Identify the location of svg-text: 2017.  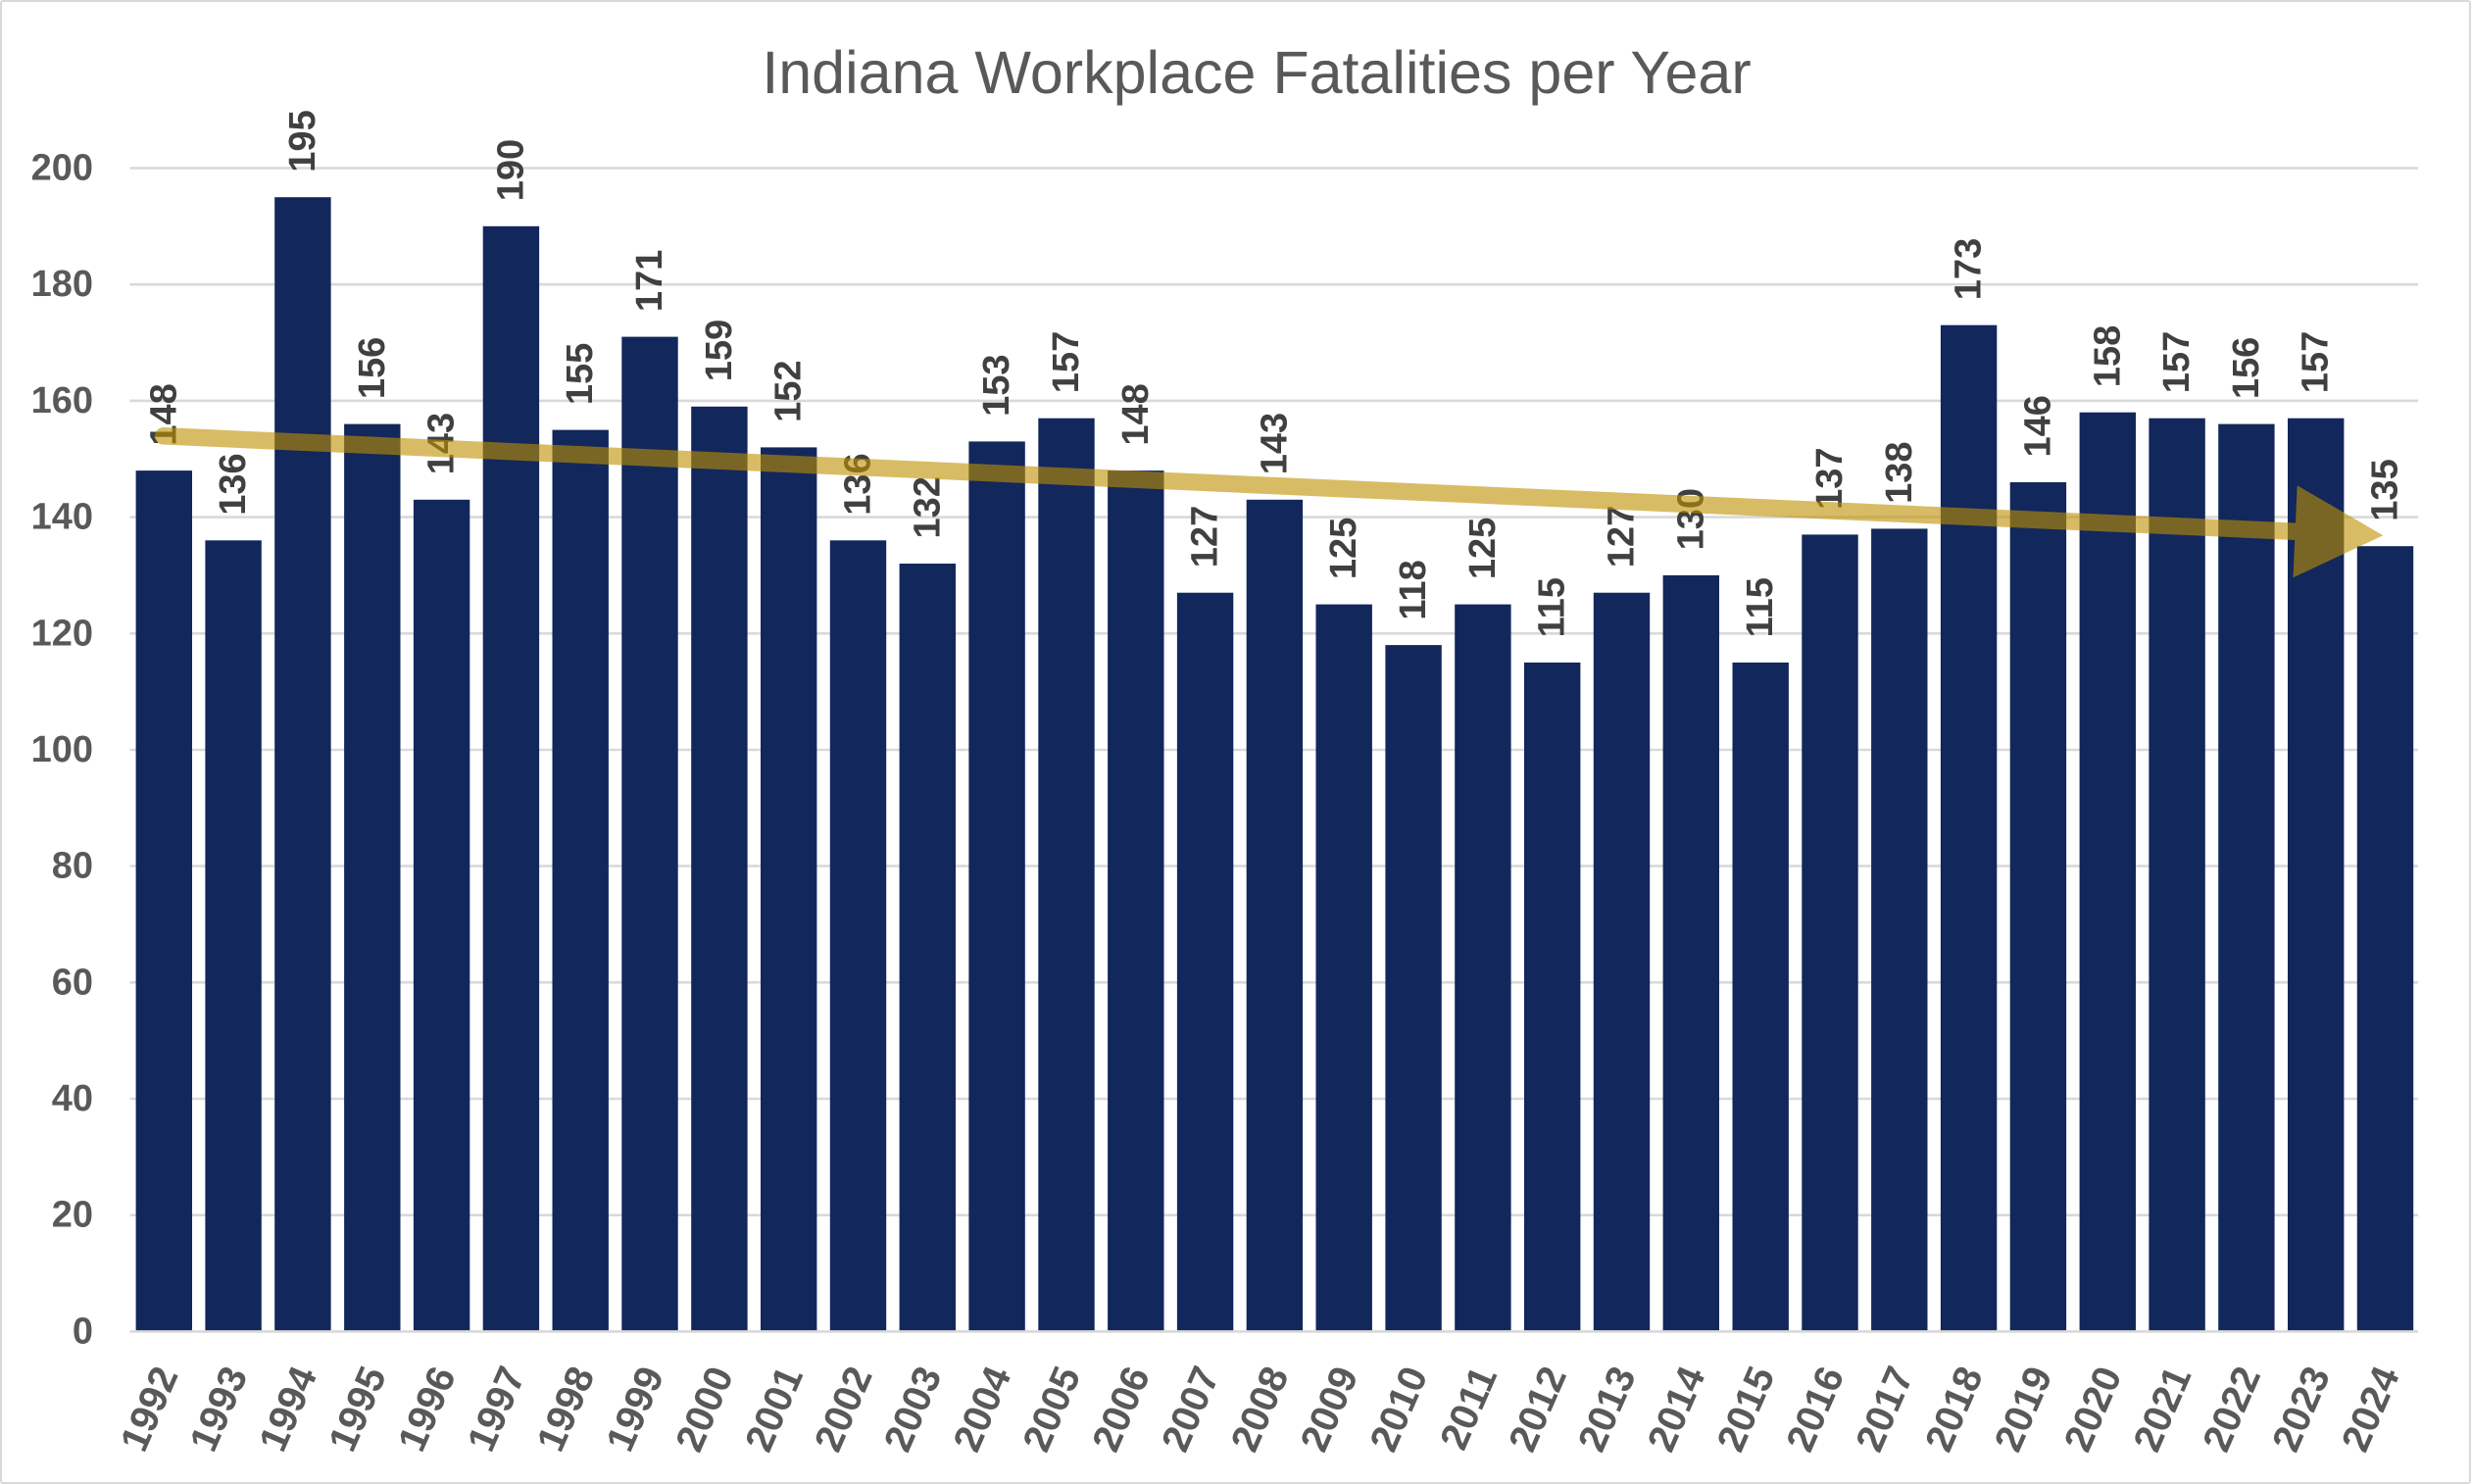
(1885, 1409).